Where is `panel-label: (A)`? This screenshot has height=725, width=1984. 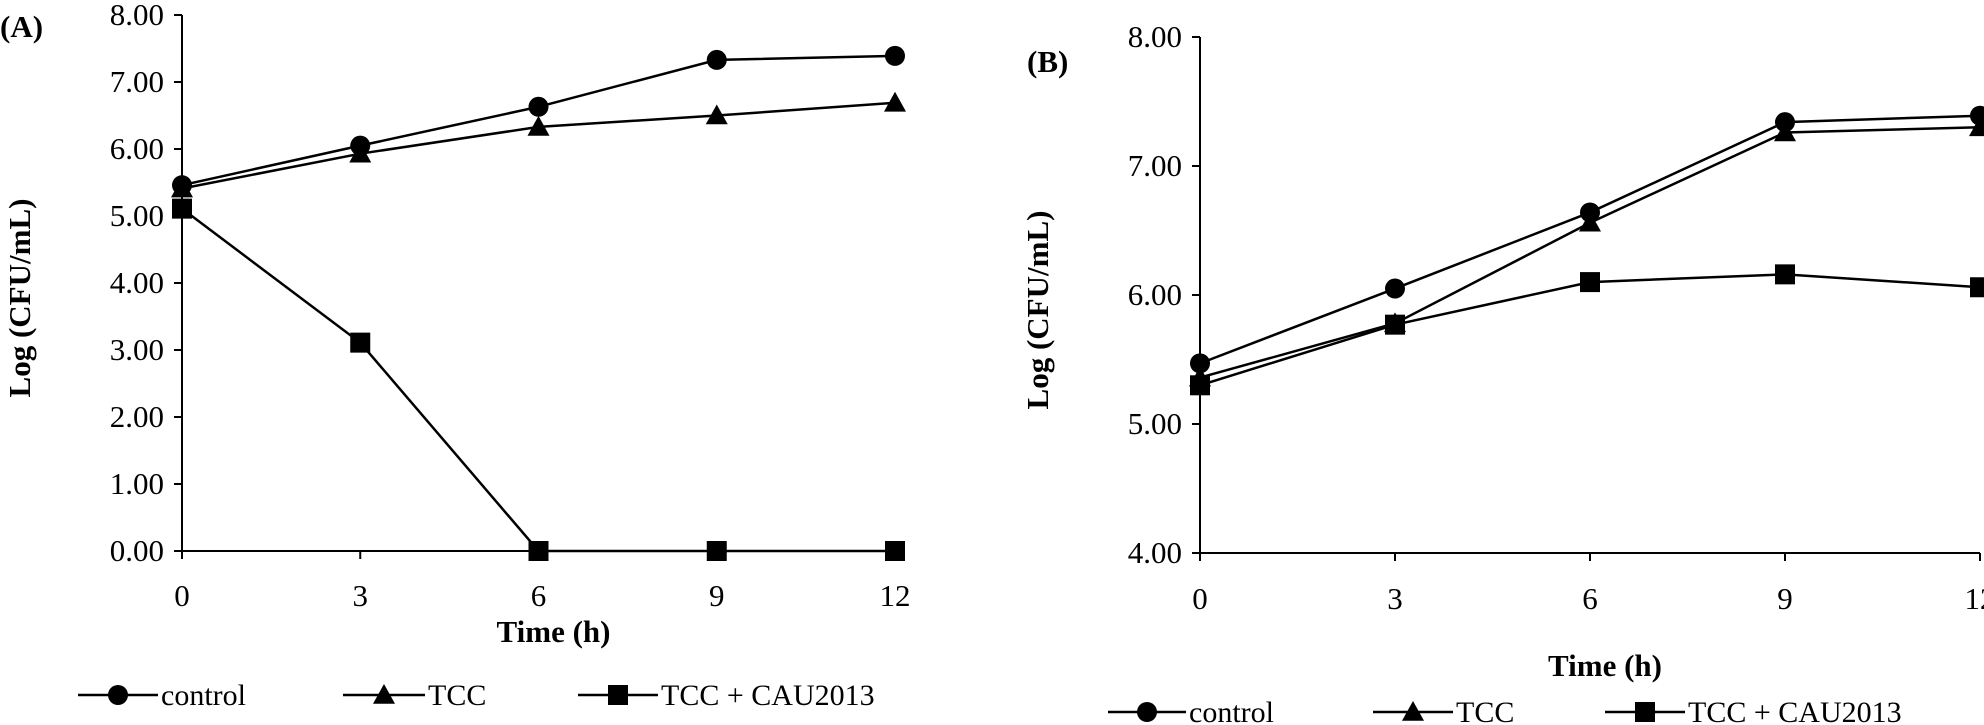
panel-label: (A) is located at coordinates (21, 26).